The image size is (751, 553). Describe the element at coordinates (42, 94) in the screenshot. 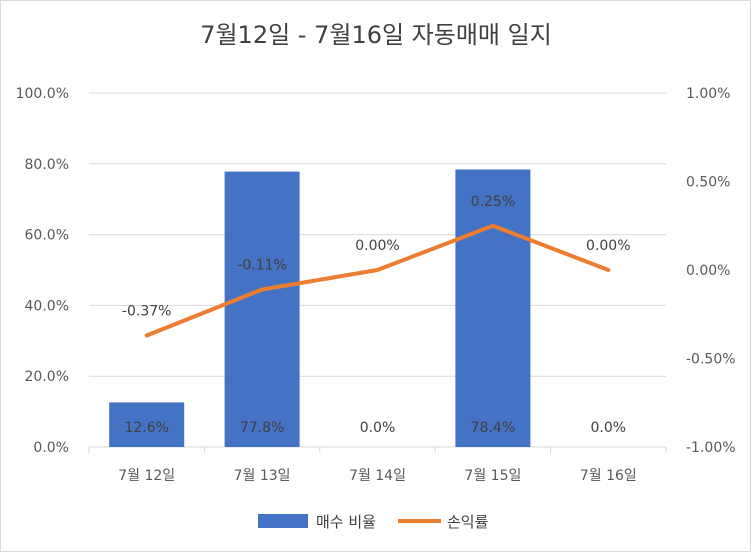

I see `y-left-tick-label: 100.0%` at that location.